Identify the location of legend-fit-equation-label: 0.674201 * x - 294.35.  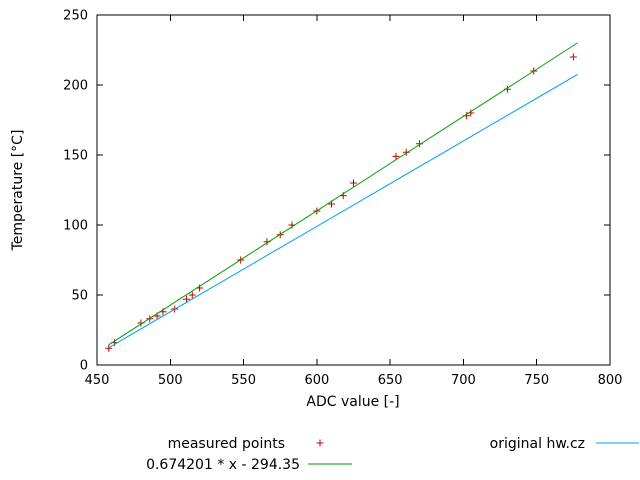
(223, 465).